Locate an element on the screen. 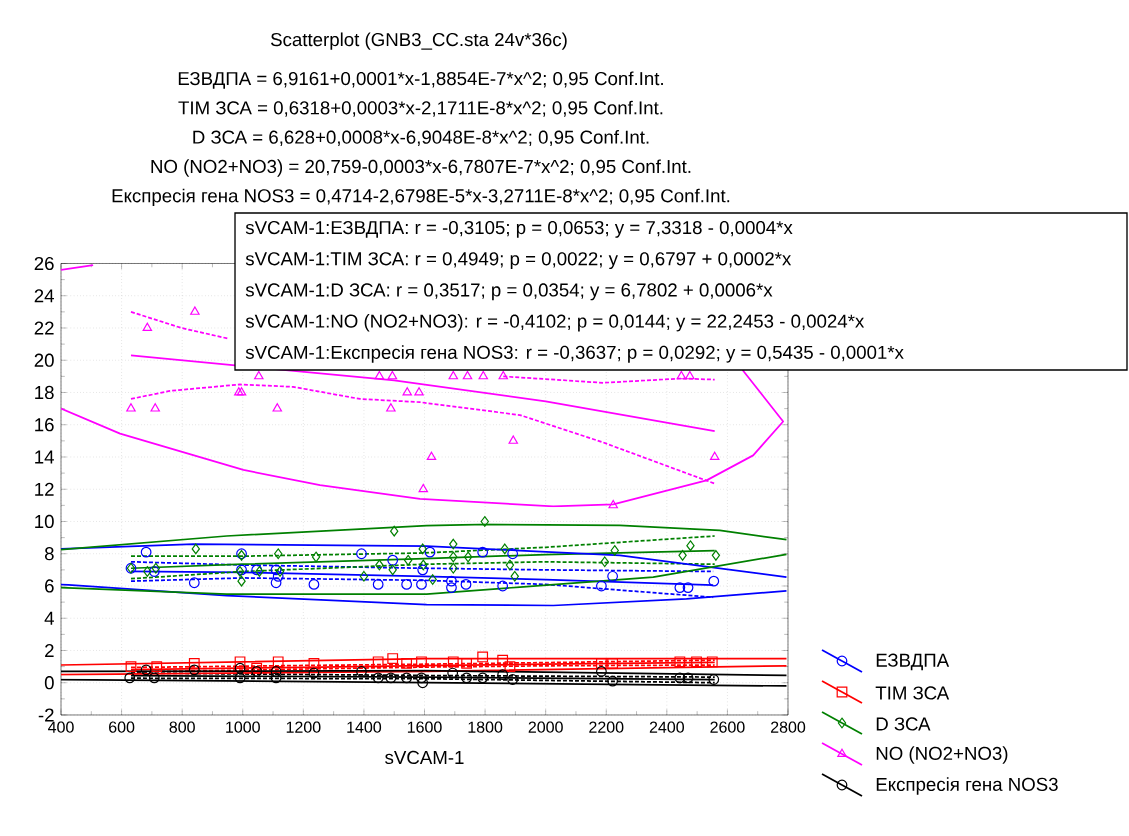 The height and width of the screenshot is (836, 1129). y-tick-label: 20 is located at coordinates (44, 360).